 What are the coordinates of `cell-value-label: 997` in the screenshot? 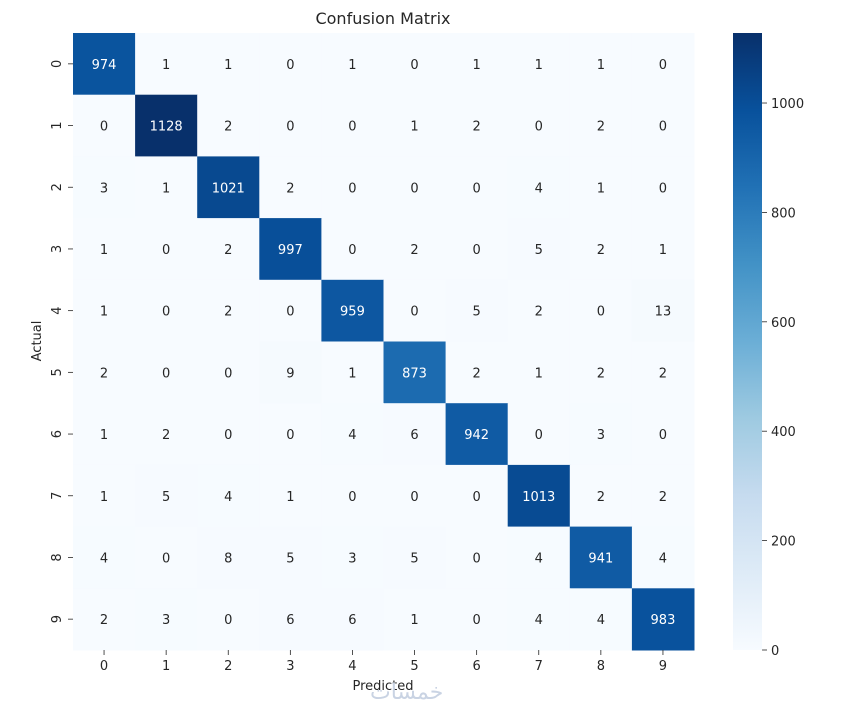 It's located at (290, 250).